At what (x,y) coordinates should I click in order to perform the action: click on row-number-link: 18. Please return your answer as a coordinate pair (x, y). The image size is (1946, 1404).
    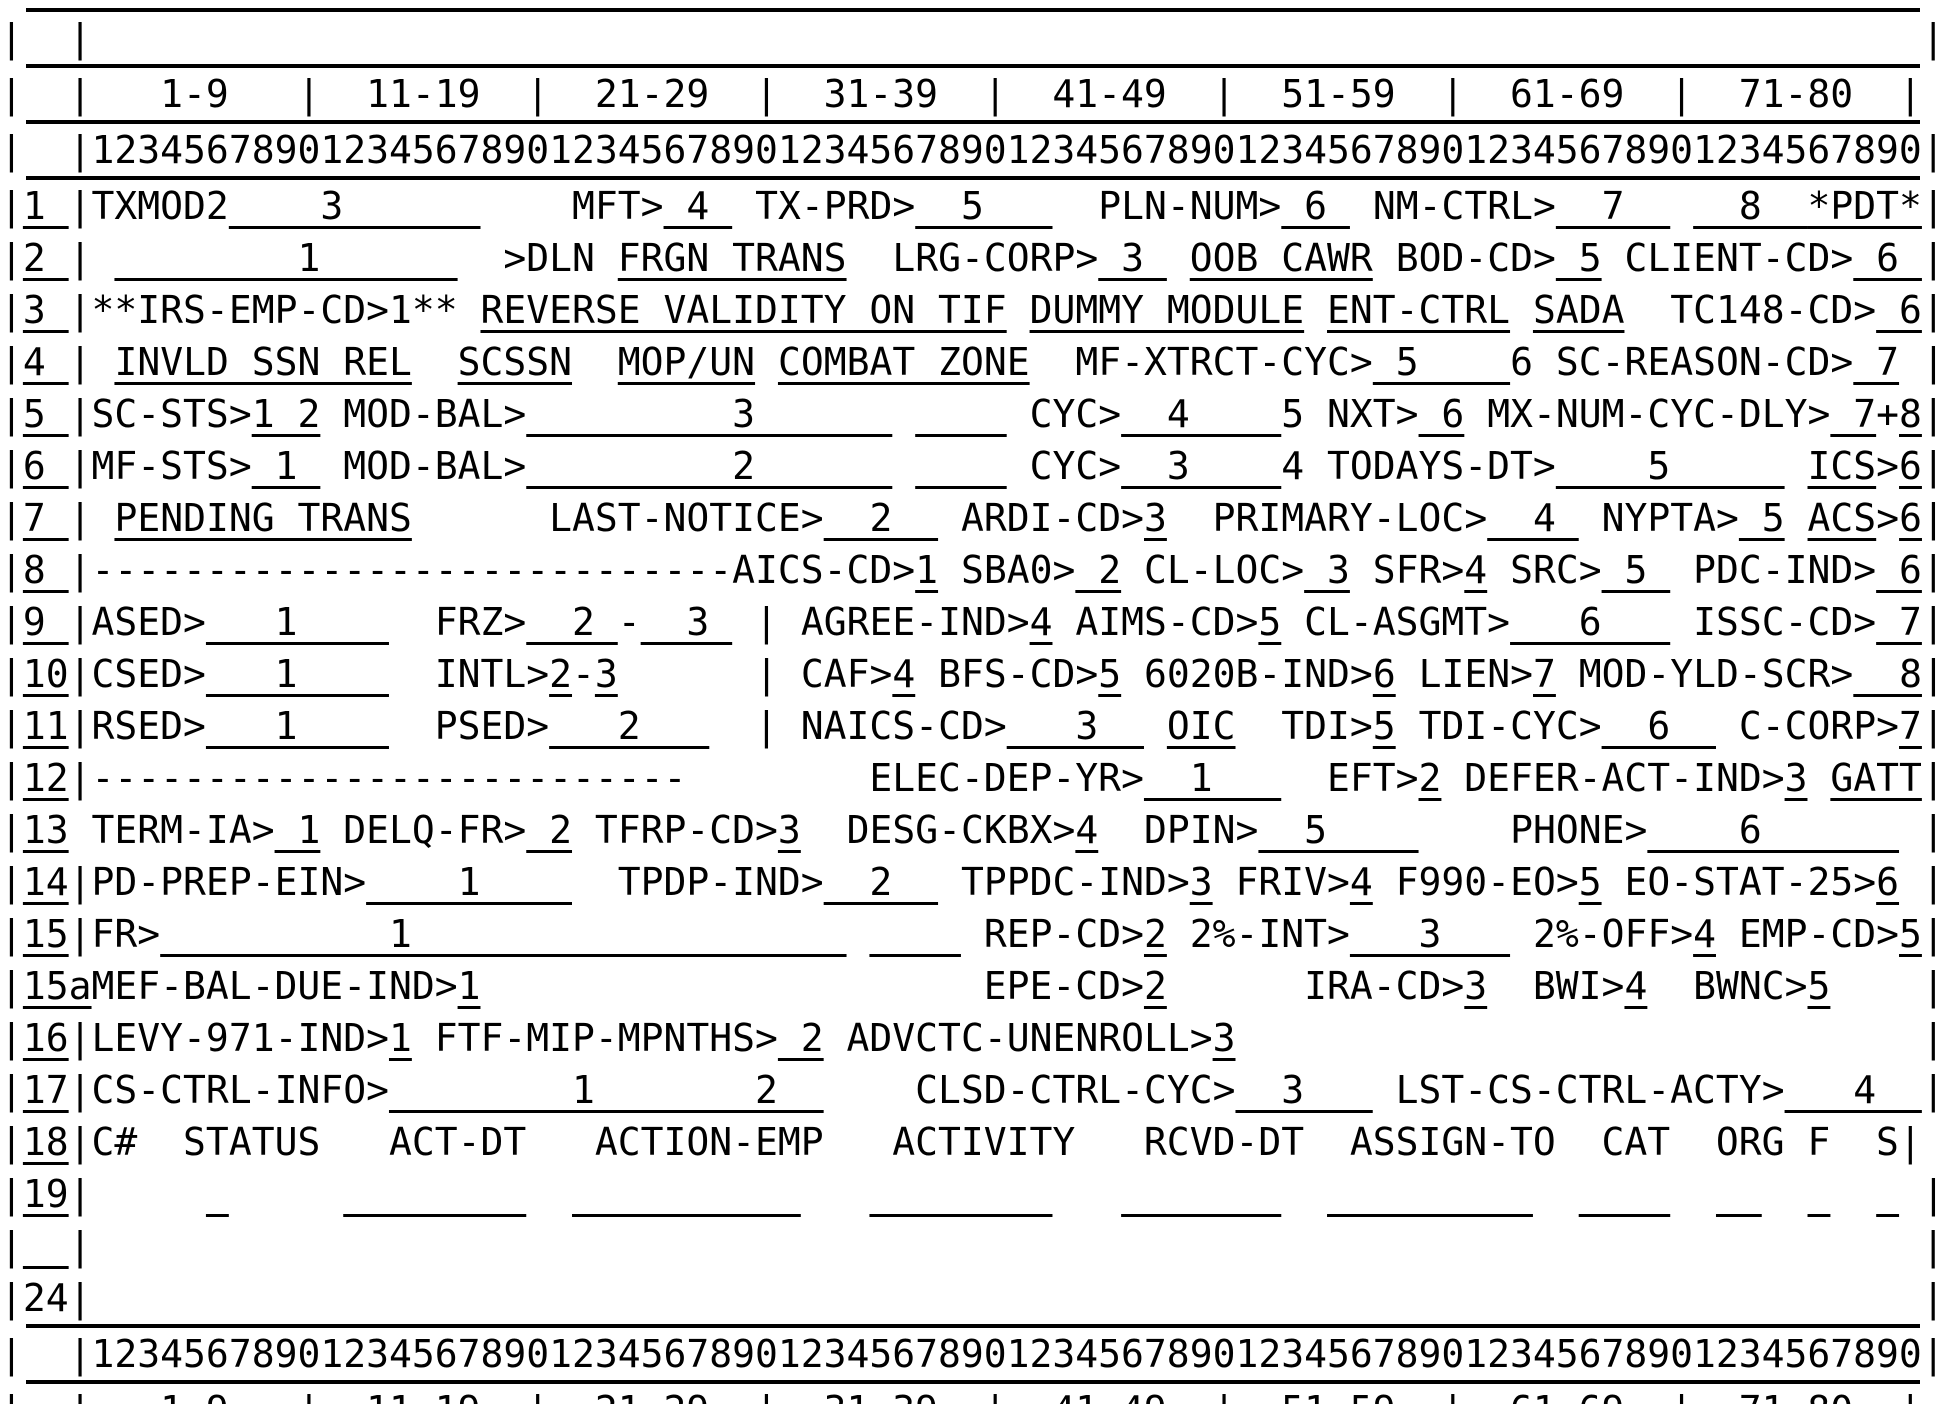
    Looking at the image, I should click on (45, 1142).